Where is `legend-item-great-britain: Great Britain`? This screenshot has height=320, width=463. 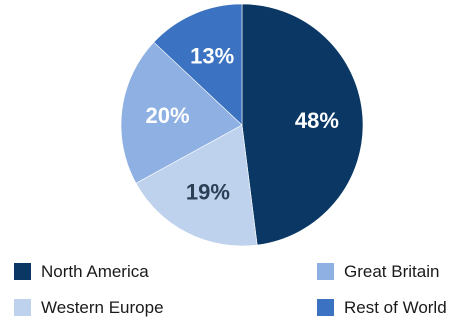 legend-item-great-britain: Great Britain is located at coordinates (378, 271).